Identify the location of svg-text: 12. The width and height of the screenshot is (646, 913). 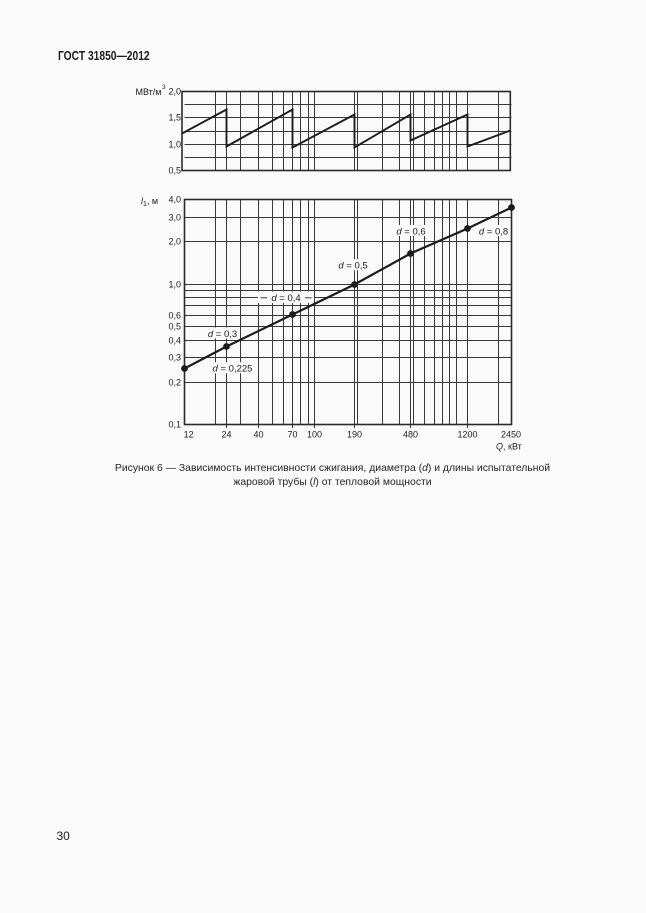
(189, 435).